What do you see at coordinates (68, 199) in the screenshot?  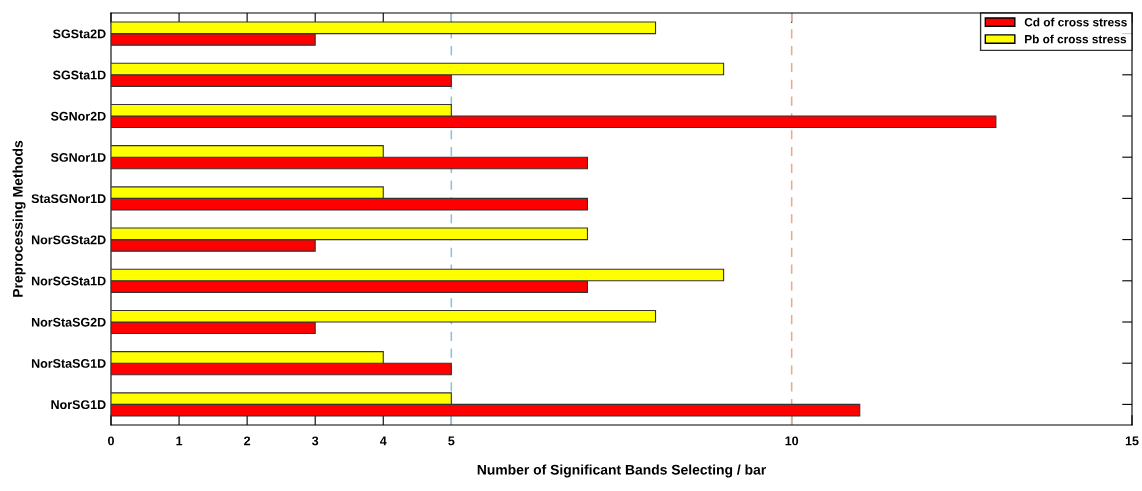 I see `y-tick-label: StaSGNor1D` at bounding box center [68, 199].